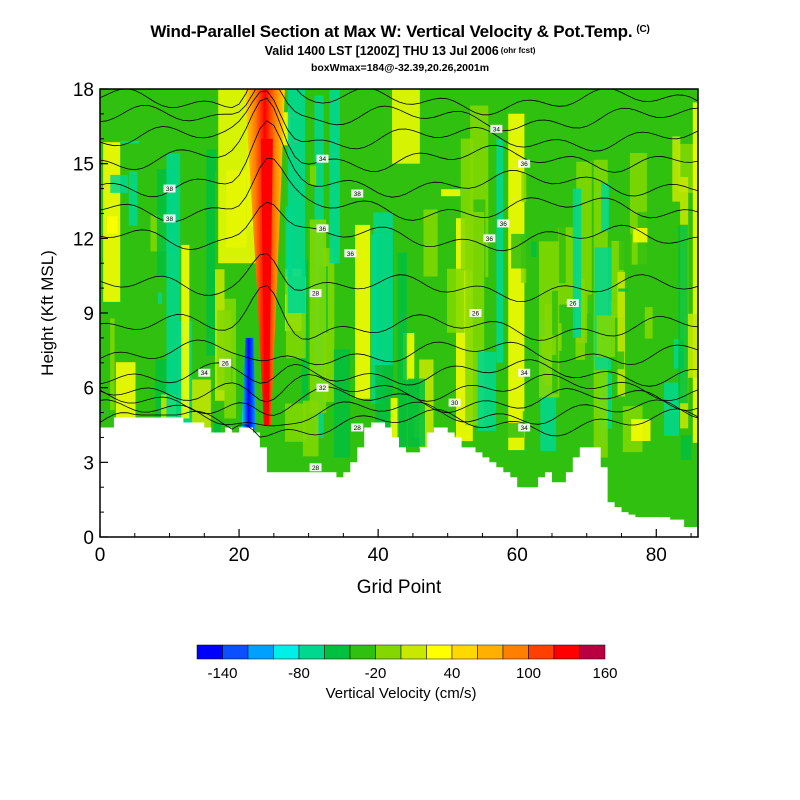  I want to click on colorbar-tick-label: -140, so click(222, 673).